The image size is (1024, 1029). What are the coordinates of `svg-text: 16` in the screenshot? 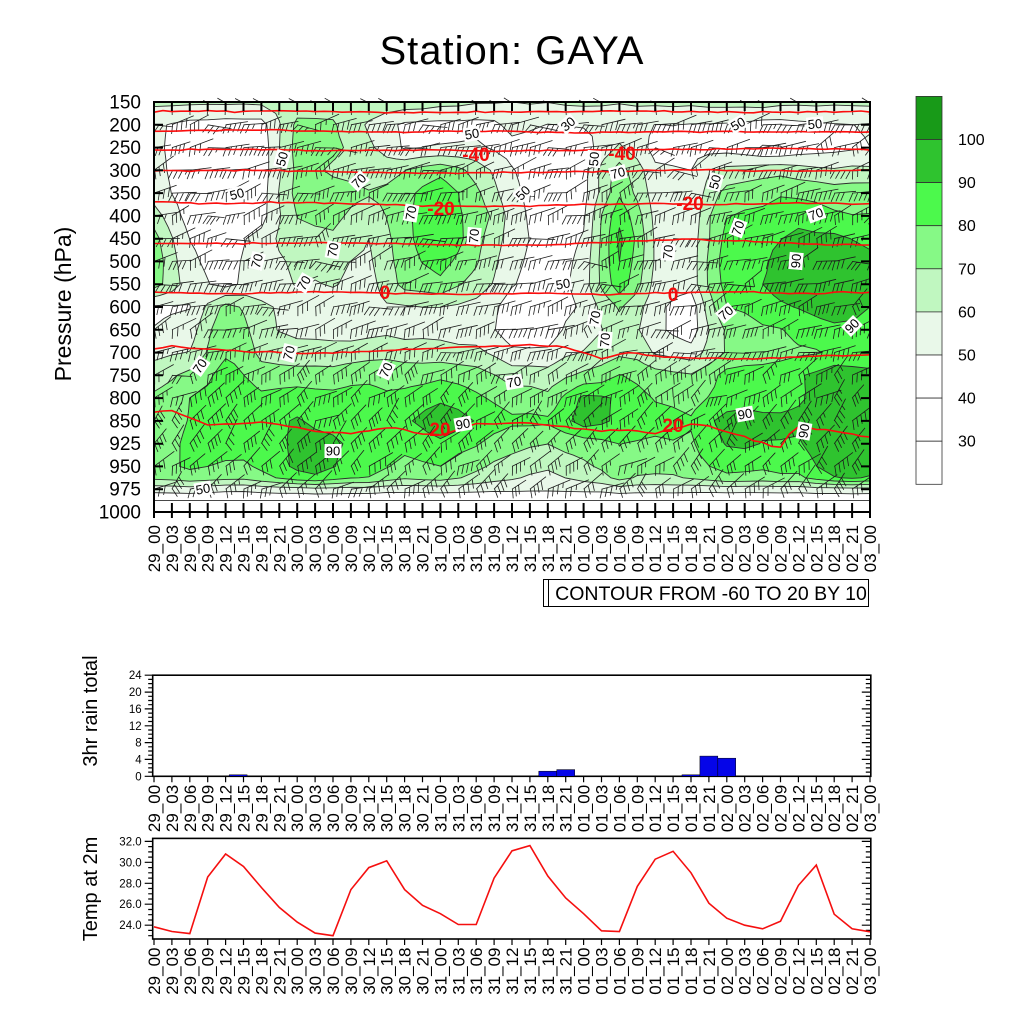 It's located at (135, 710).